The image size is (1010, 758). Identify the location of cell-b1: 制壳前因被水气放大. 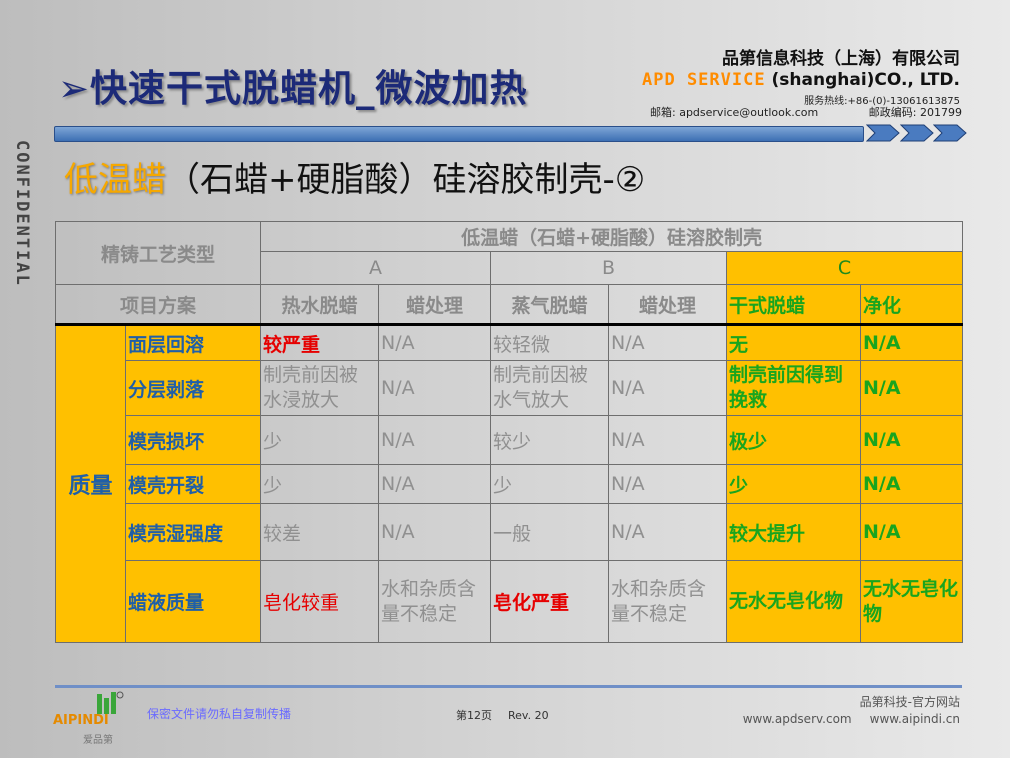
(550, 388).